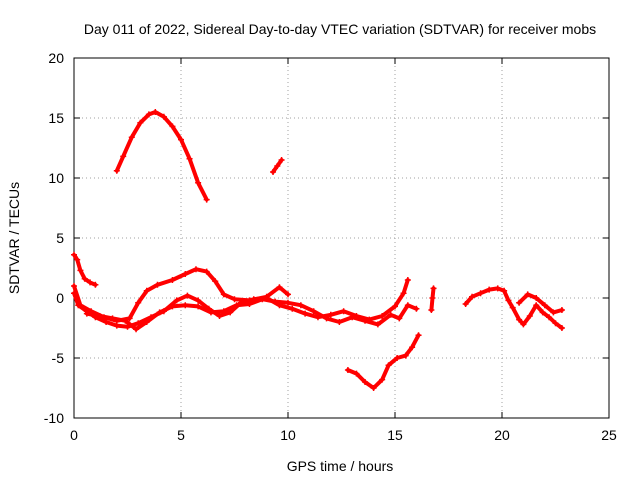  I want to click on y-tick-label: -10, so click(54, 418).